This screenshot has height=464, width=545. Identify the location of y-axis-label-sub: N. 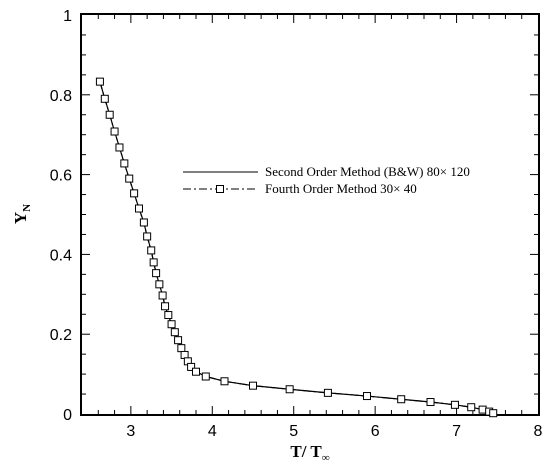
(27, 208).